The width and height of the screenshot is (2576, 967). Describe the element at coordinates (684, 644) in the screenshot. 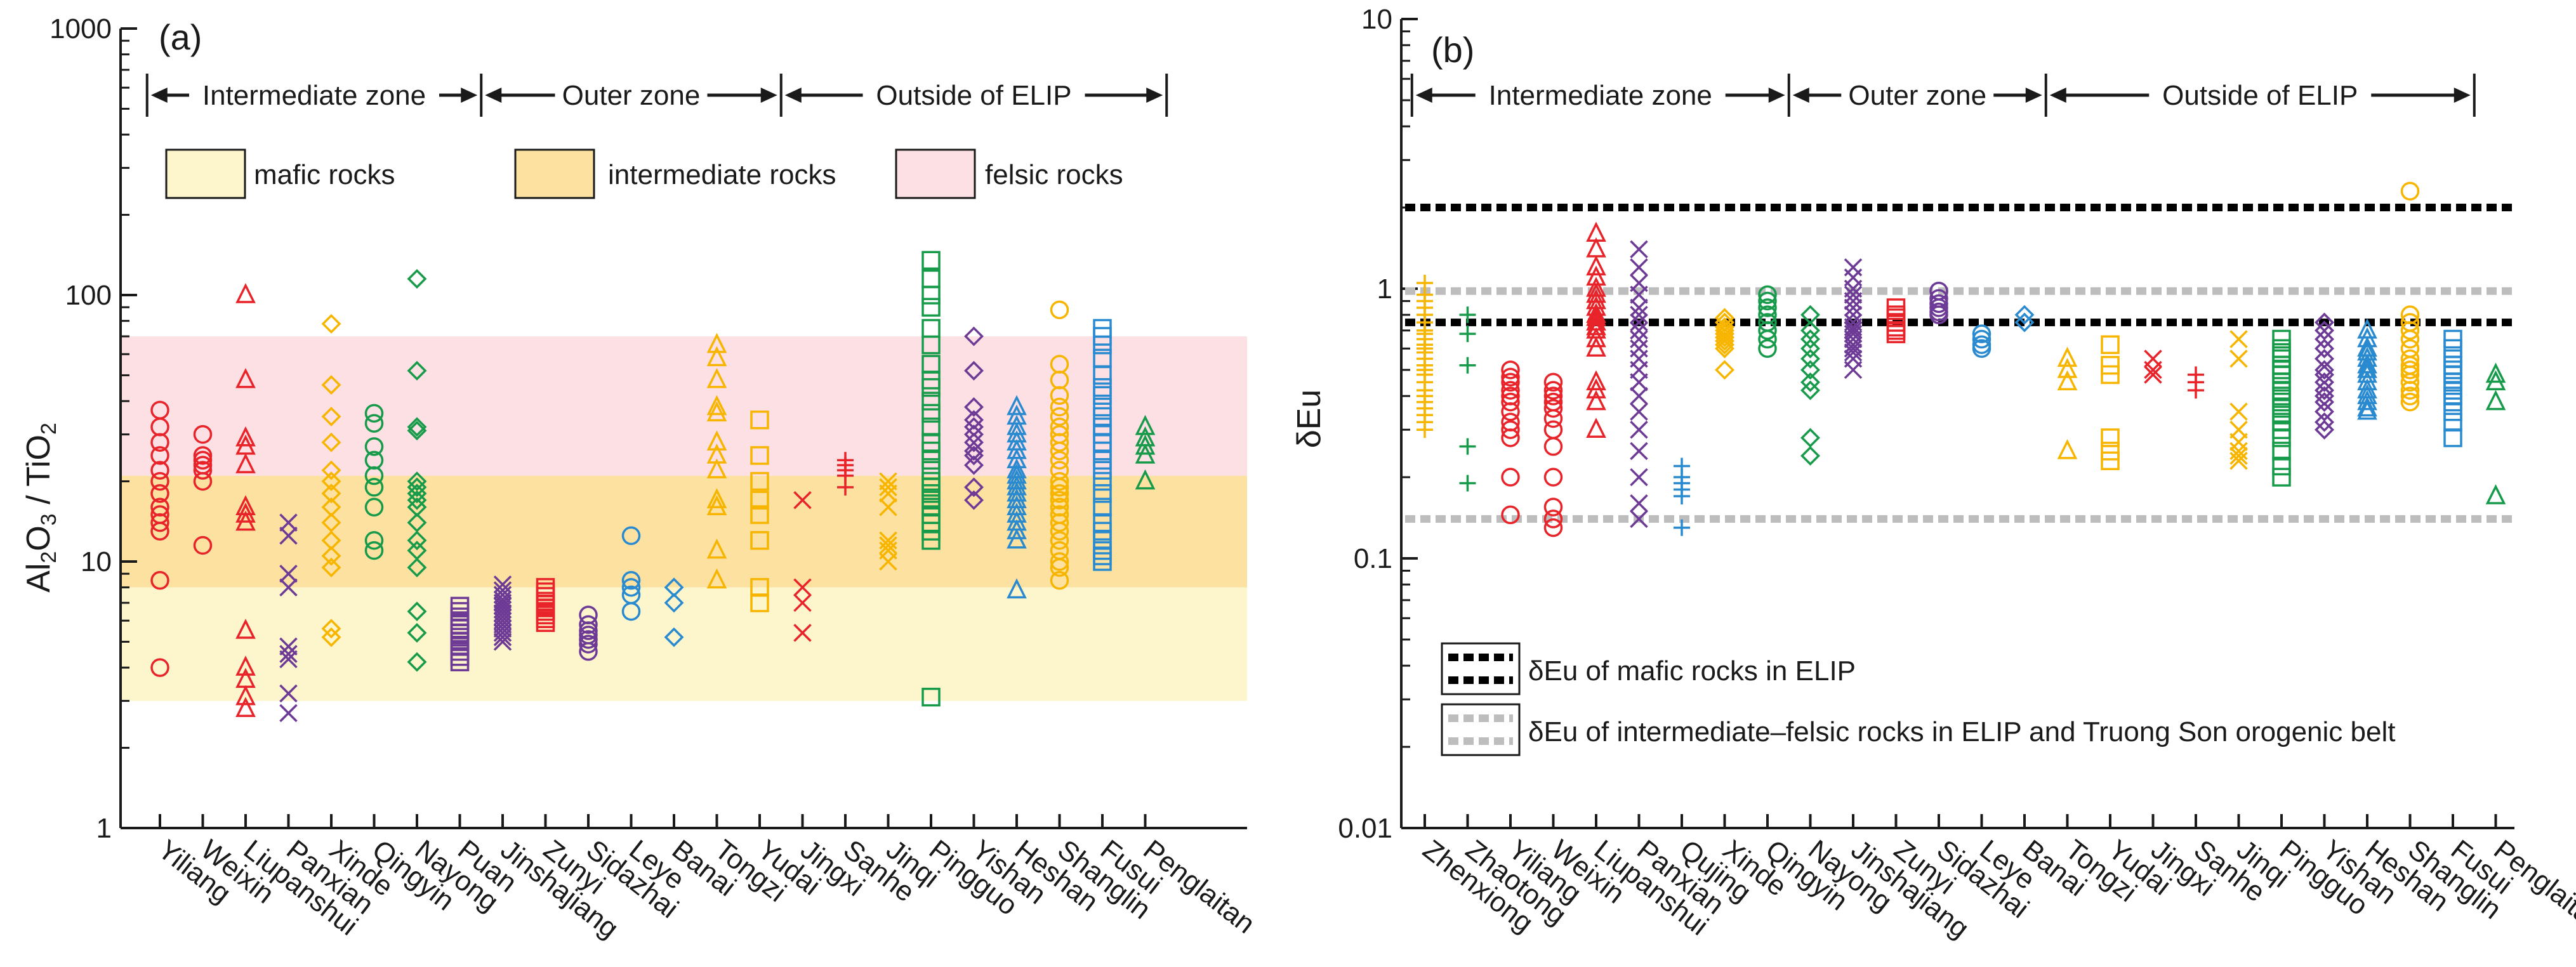

I see `band-mafic-rocks` at that location.